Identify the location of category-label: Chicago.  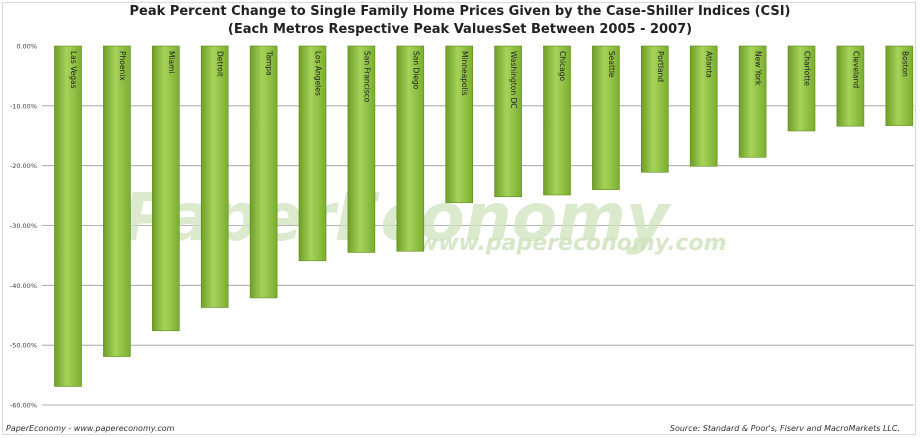
(562, 66).